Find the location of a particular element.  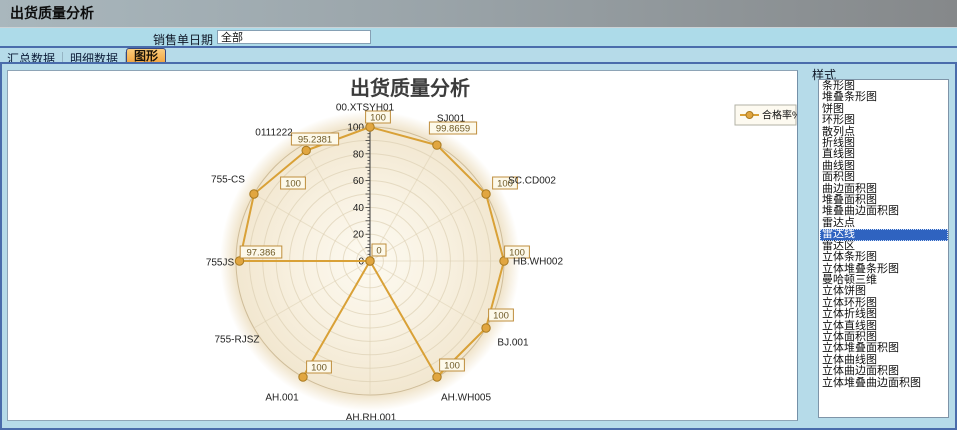

category-label: 755-CS is located at coordinates (228, 180).